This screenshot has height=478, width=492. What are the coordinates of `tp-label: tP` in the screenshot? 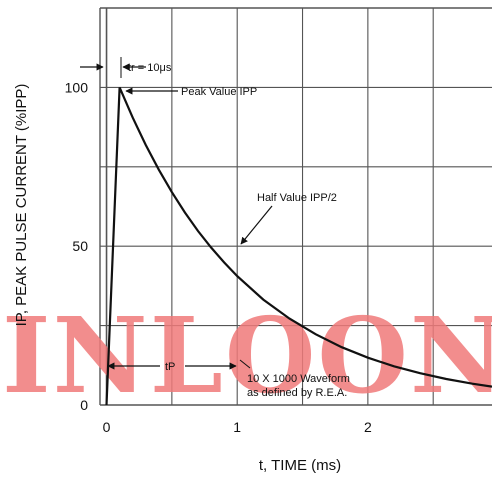 It's located at (170, 367).